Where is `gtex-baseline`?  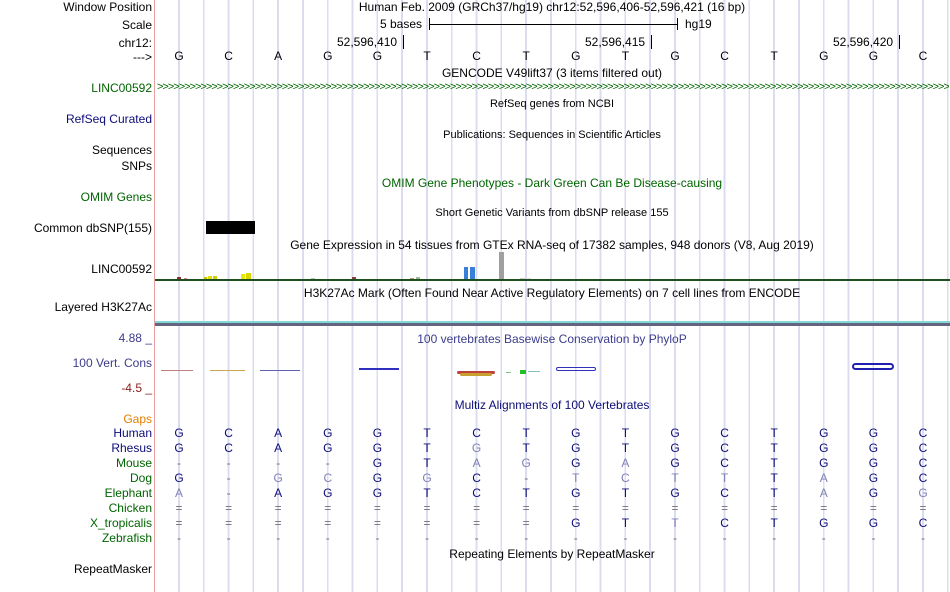
gtex-baseline is located at coordinates (552, 280).